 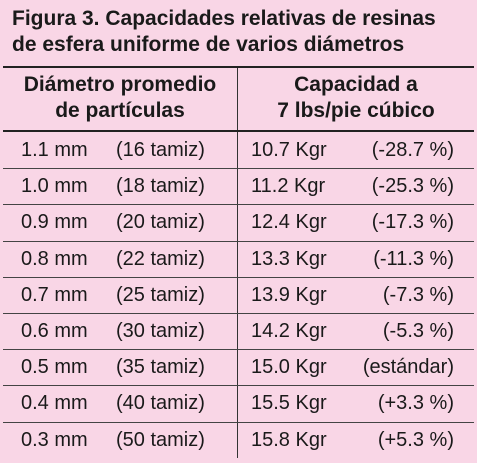 I want to click on cell-diameter: 0.6 mm, so click(x=54, y=331).